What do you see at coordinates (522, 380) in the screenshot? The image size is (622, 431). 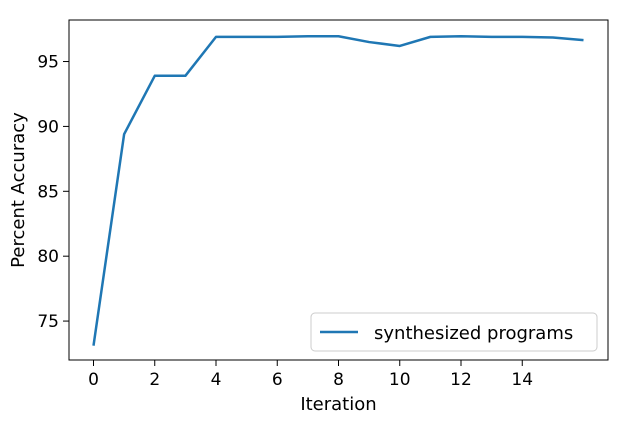 I see `x-tick-label-14: 14` at bounding box center [522, 380].